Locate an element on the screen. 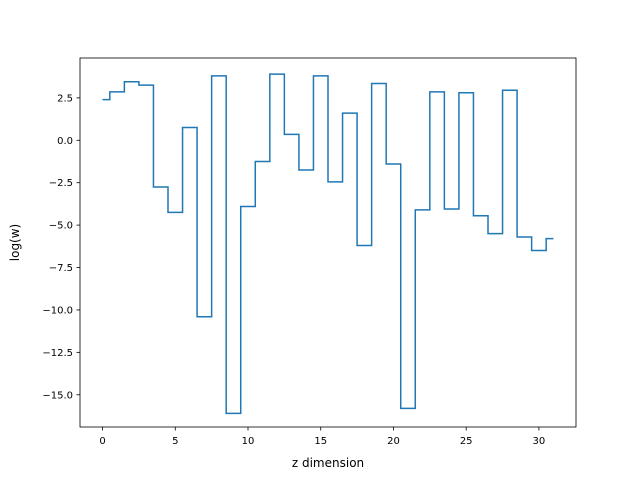 The height and width of the screenshot is (480, 640). y-tick-label: −2.5 is located at coordinates (61, 183).